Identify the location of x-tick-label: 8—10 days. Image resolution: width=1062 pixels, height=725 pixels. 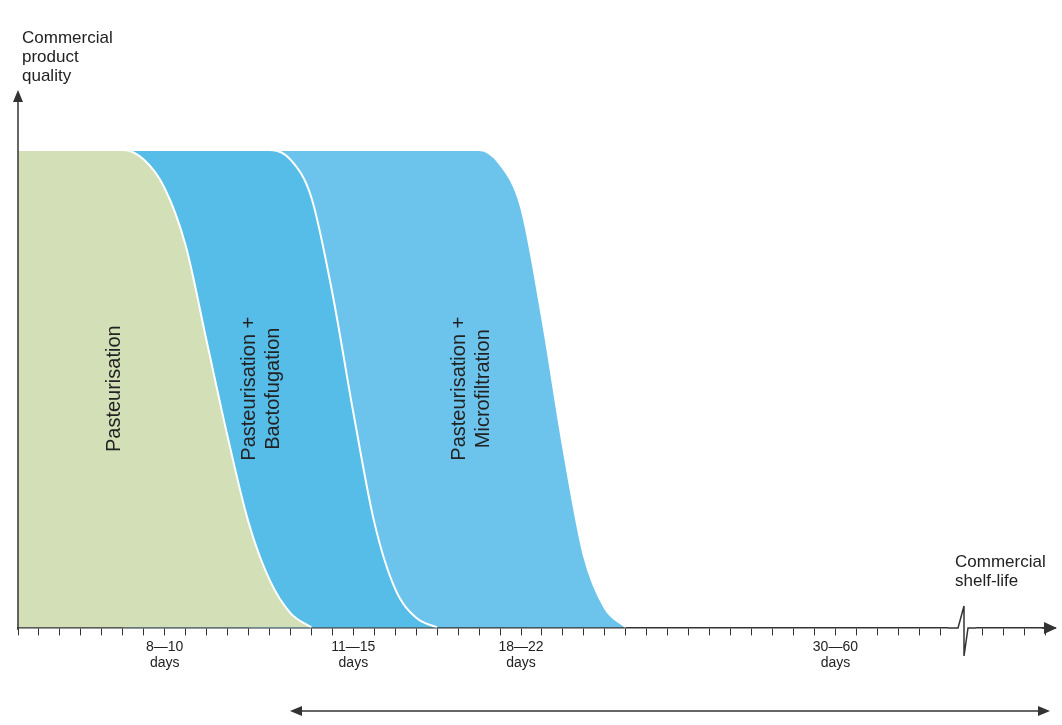
(165, 654).